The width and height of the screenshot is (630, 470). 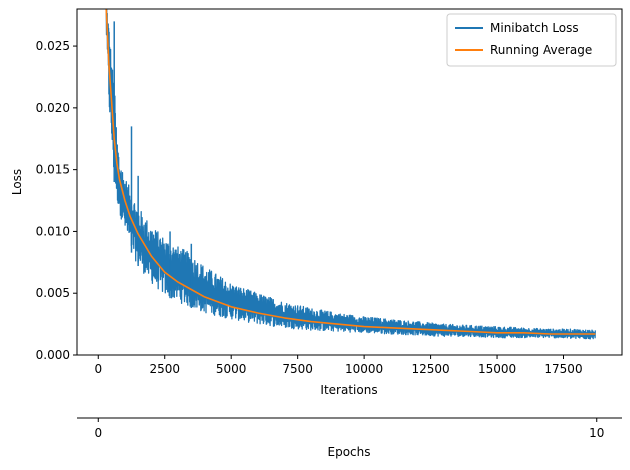 I want to click on secondary-x-ticks: 0 10, so click(x=349, y=429).